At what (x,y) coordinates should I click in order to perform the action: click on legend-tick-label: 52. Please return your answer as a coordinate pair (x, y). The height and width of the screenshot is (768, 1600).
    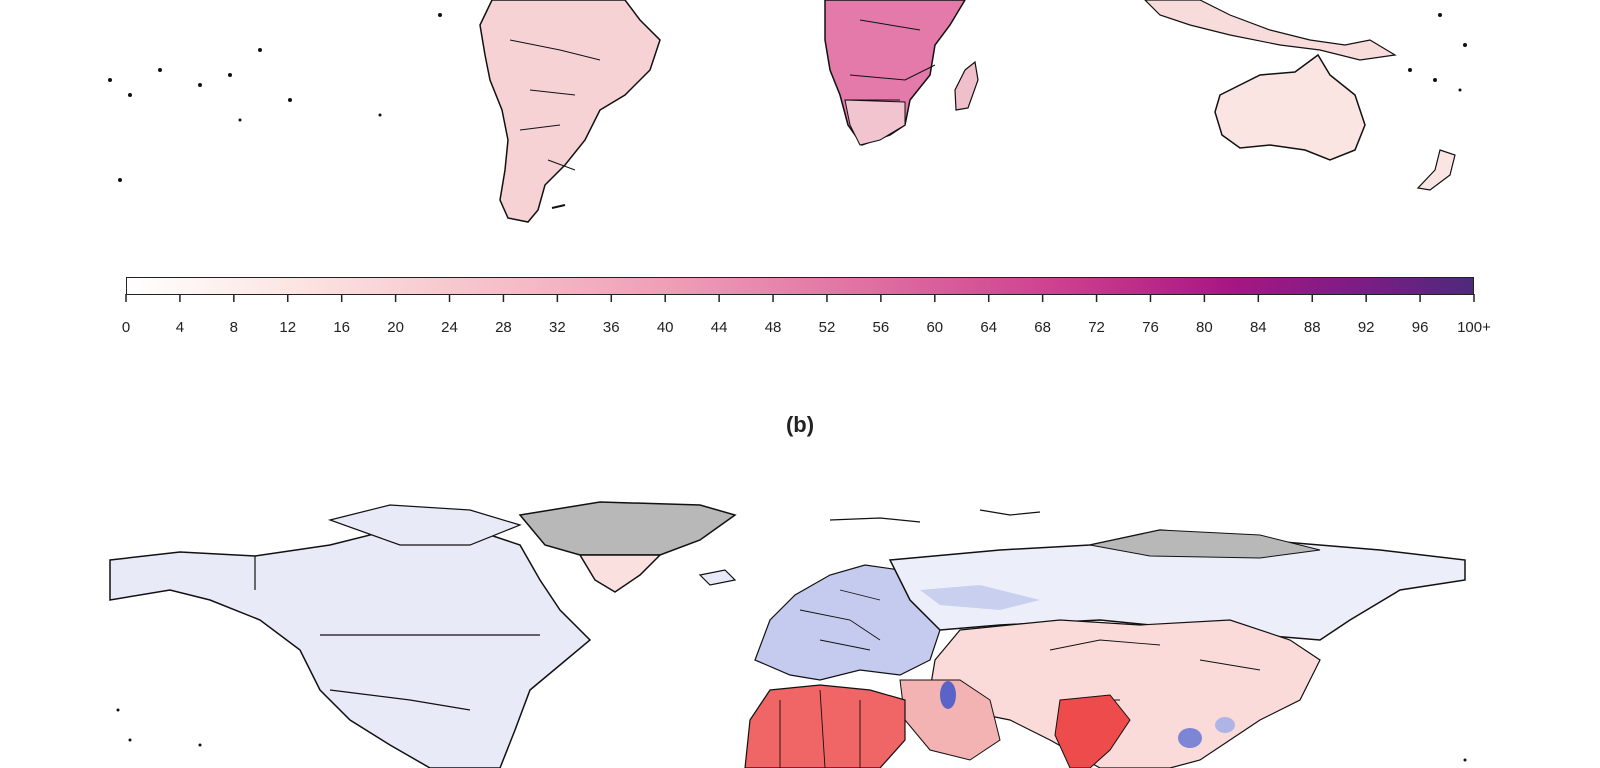
    Looking at the image, I should click on (827, 327).